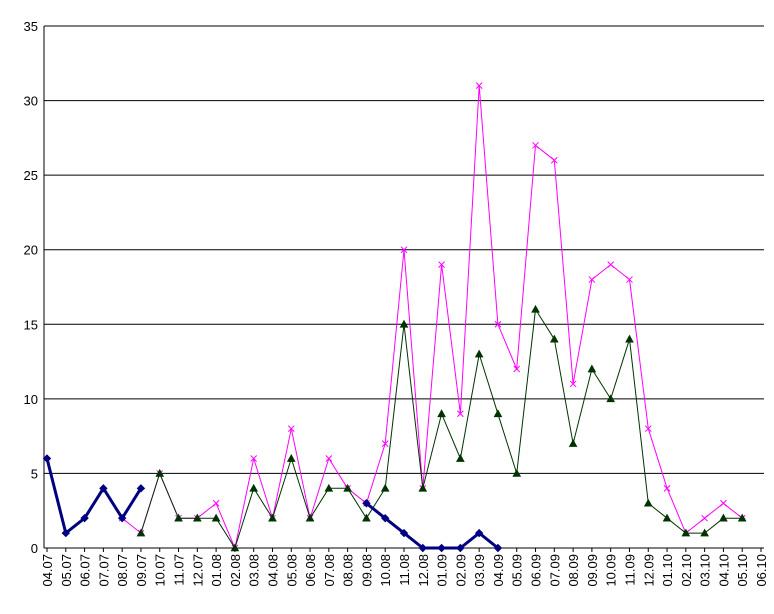 The width and height of the screenshot is (774, 614). I want to click on y-tick-label: 35, so click(31, 26).